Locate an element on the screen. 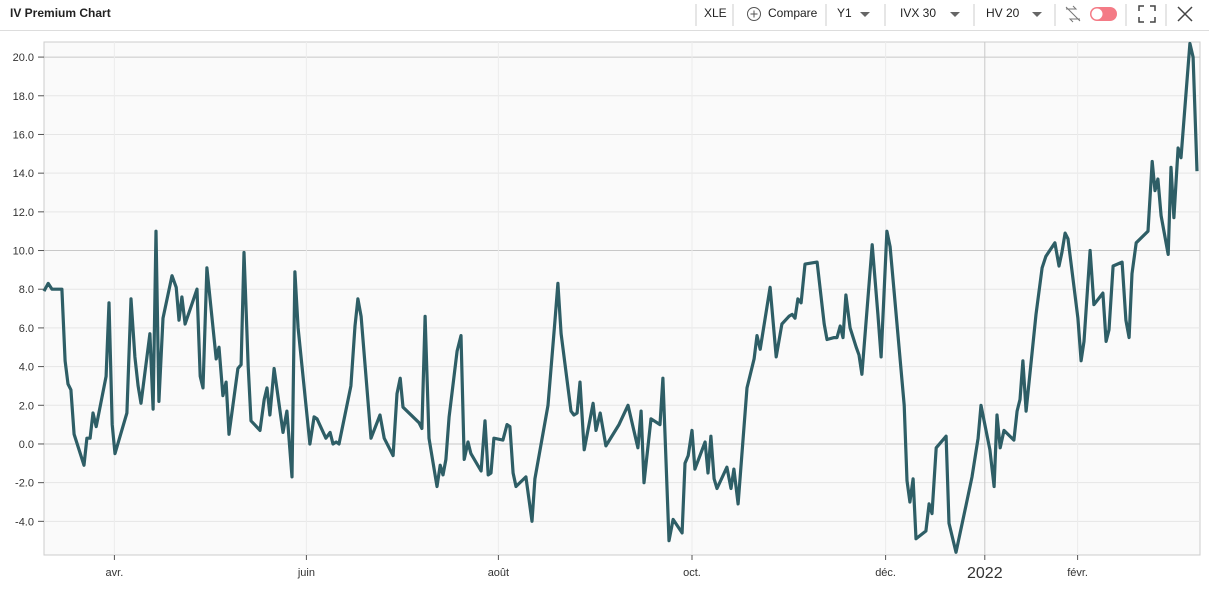 The height and width of the screenshot is (591, 1209). y-tick-label: -4.0 is located at coordinates (24, 522).